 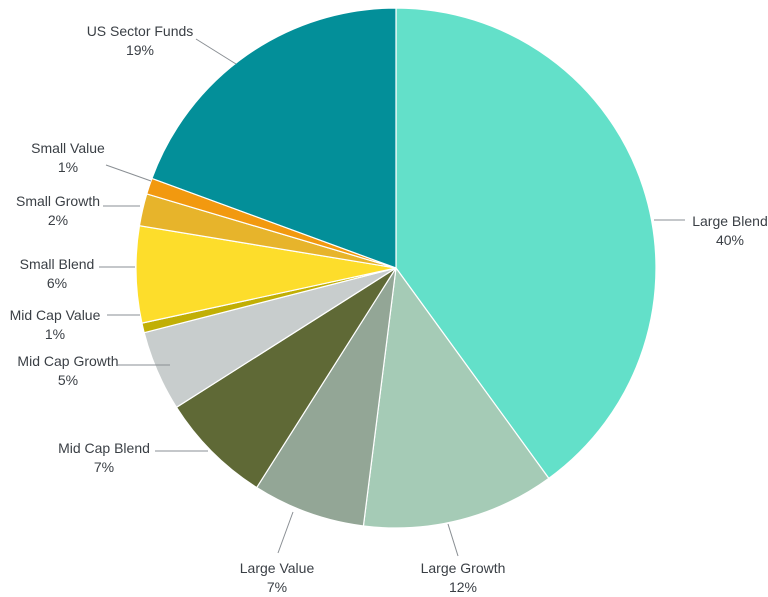 I want to click on leader-line-large-growth, so click(x=453, y=540).